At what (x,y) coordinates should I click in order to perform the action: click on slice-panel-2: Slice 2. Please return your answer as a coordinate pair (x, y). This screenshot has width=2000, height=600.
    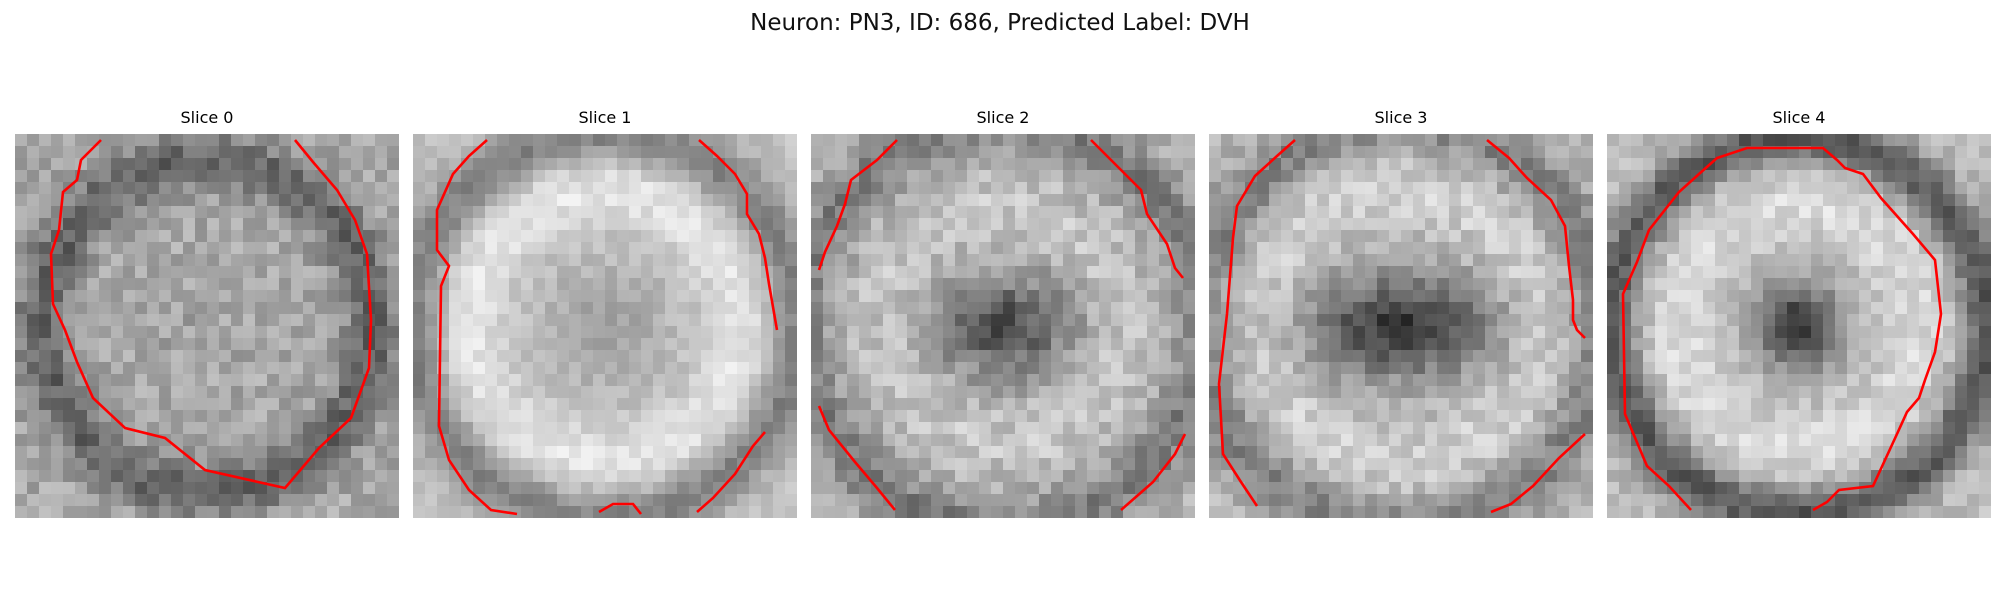
    Looking at the image, I should click on (1003, 313).